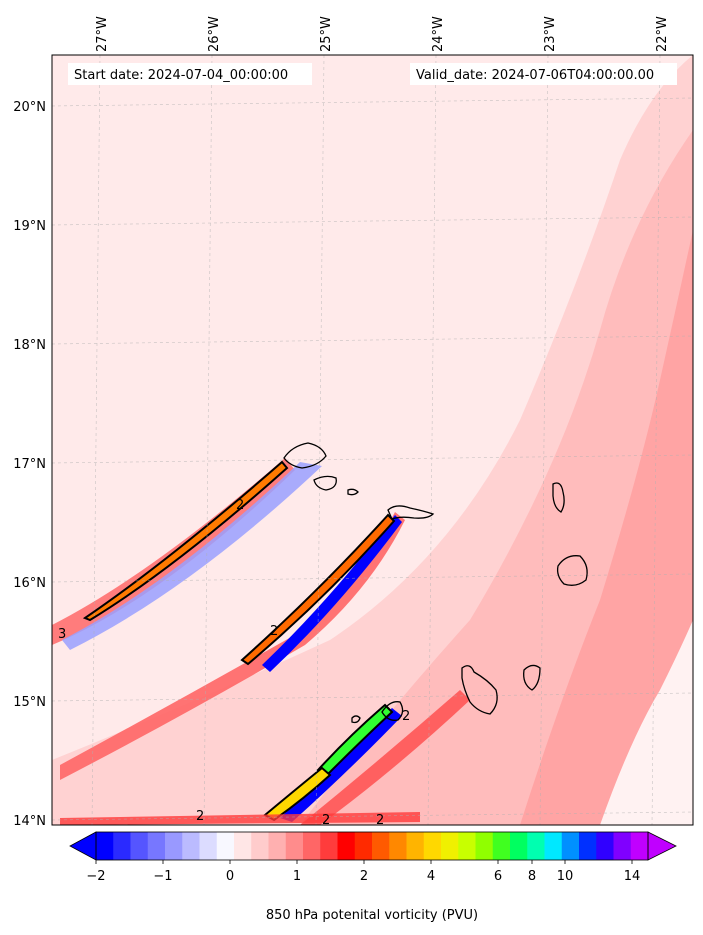 This screenshot has height=935, width=703. What do you see at coordinates (305, 455) in the screenshot?
I see `island-santo-antao` at bounding box center [305, 455].